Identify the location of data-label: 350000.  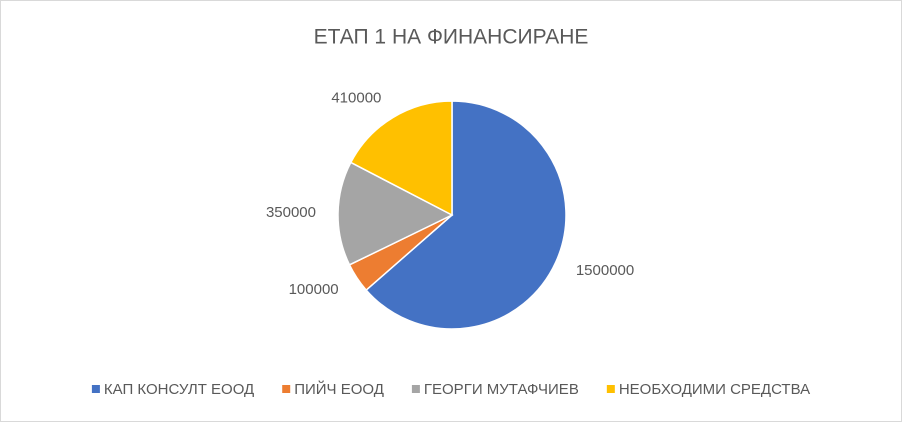
(291, 212).